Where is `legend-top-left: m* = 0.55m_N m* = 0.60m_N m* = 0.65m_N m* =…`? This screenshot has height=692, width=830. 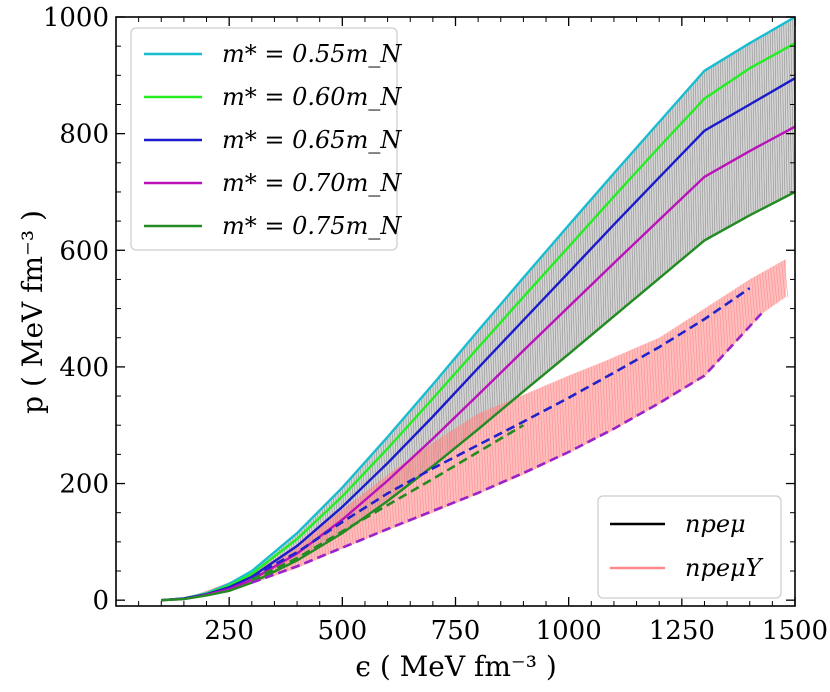 legend-top-left: m* = 0.55m_N m* = 0.60m_N m* = 0.65m_N m* =… is located at coordinates (266, 139).